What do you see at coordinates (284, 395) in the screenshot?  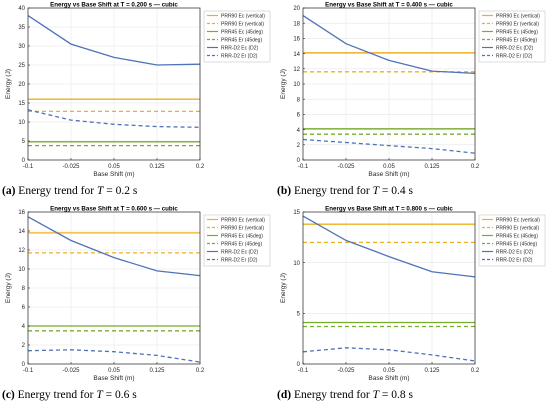 I see `caption-label: (d)` at bounding box center [284, 395].